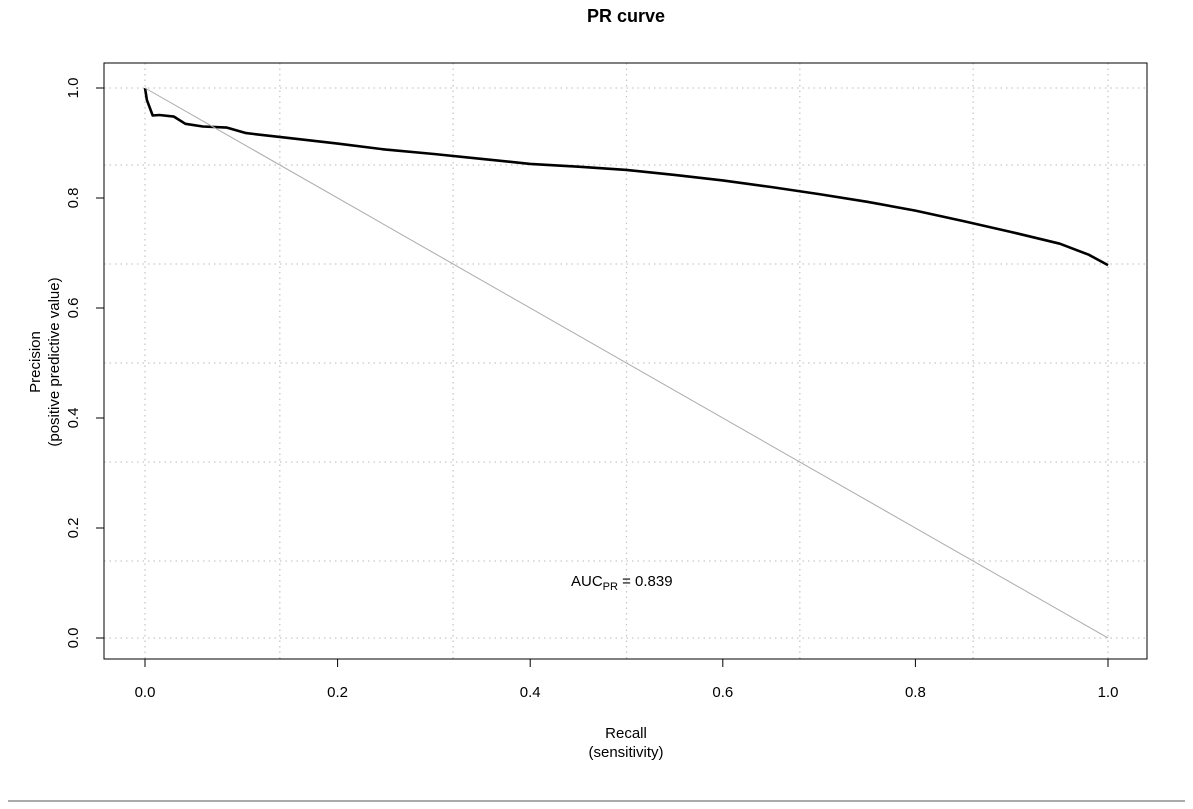 The height and width of the screenshot is (809, 1193). Describe the element at coordinates (626, 16) in the screenshot. I see `chart-title: PR curve` at that location.